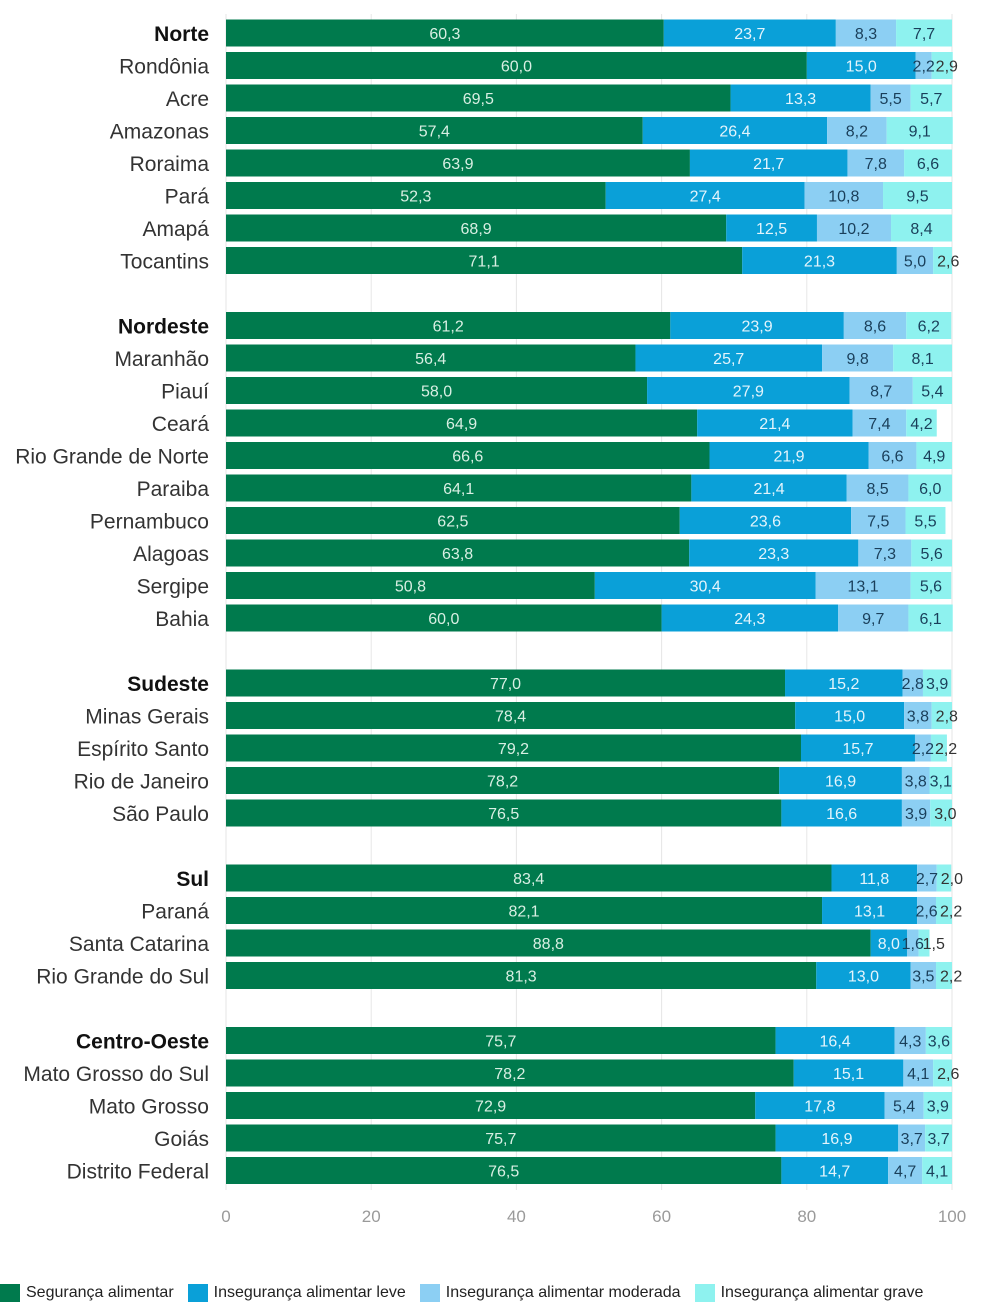 Image resolution: width=982 pixels, height=1304 pixels. What do you see at coordinates (503, 814) in the screenshot?
I see `bar-value-label: 76,5` at bounding box center [503, 814].